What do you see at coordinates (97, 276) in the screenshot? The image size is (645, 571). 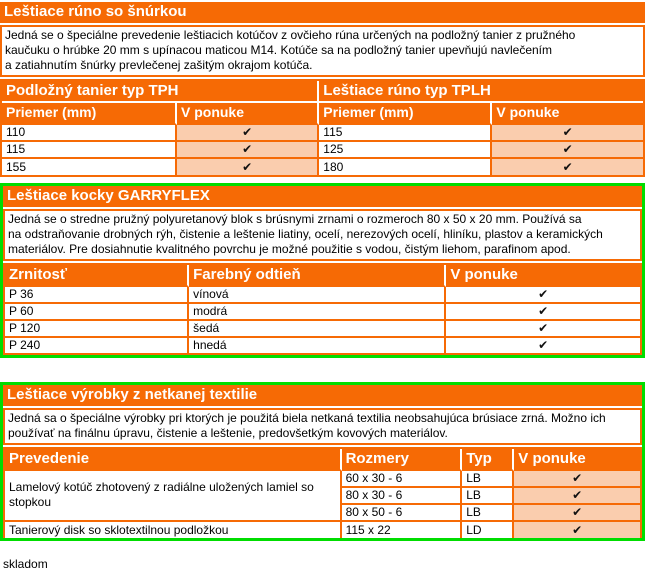 I see `column-header-zrnitost: Zrnitosť` at bounding box center [97, 276].